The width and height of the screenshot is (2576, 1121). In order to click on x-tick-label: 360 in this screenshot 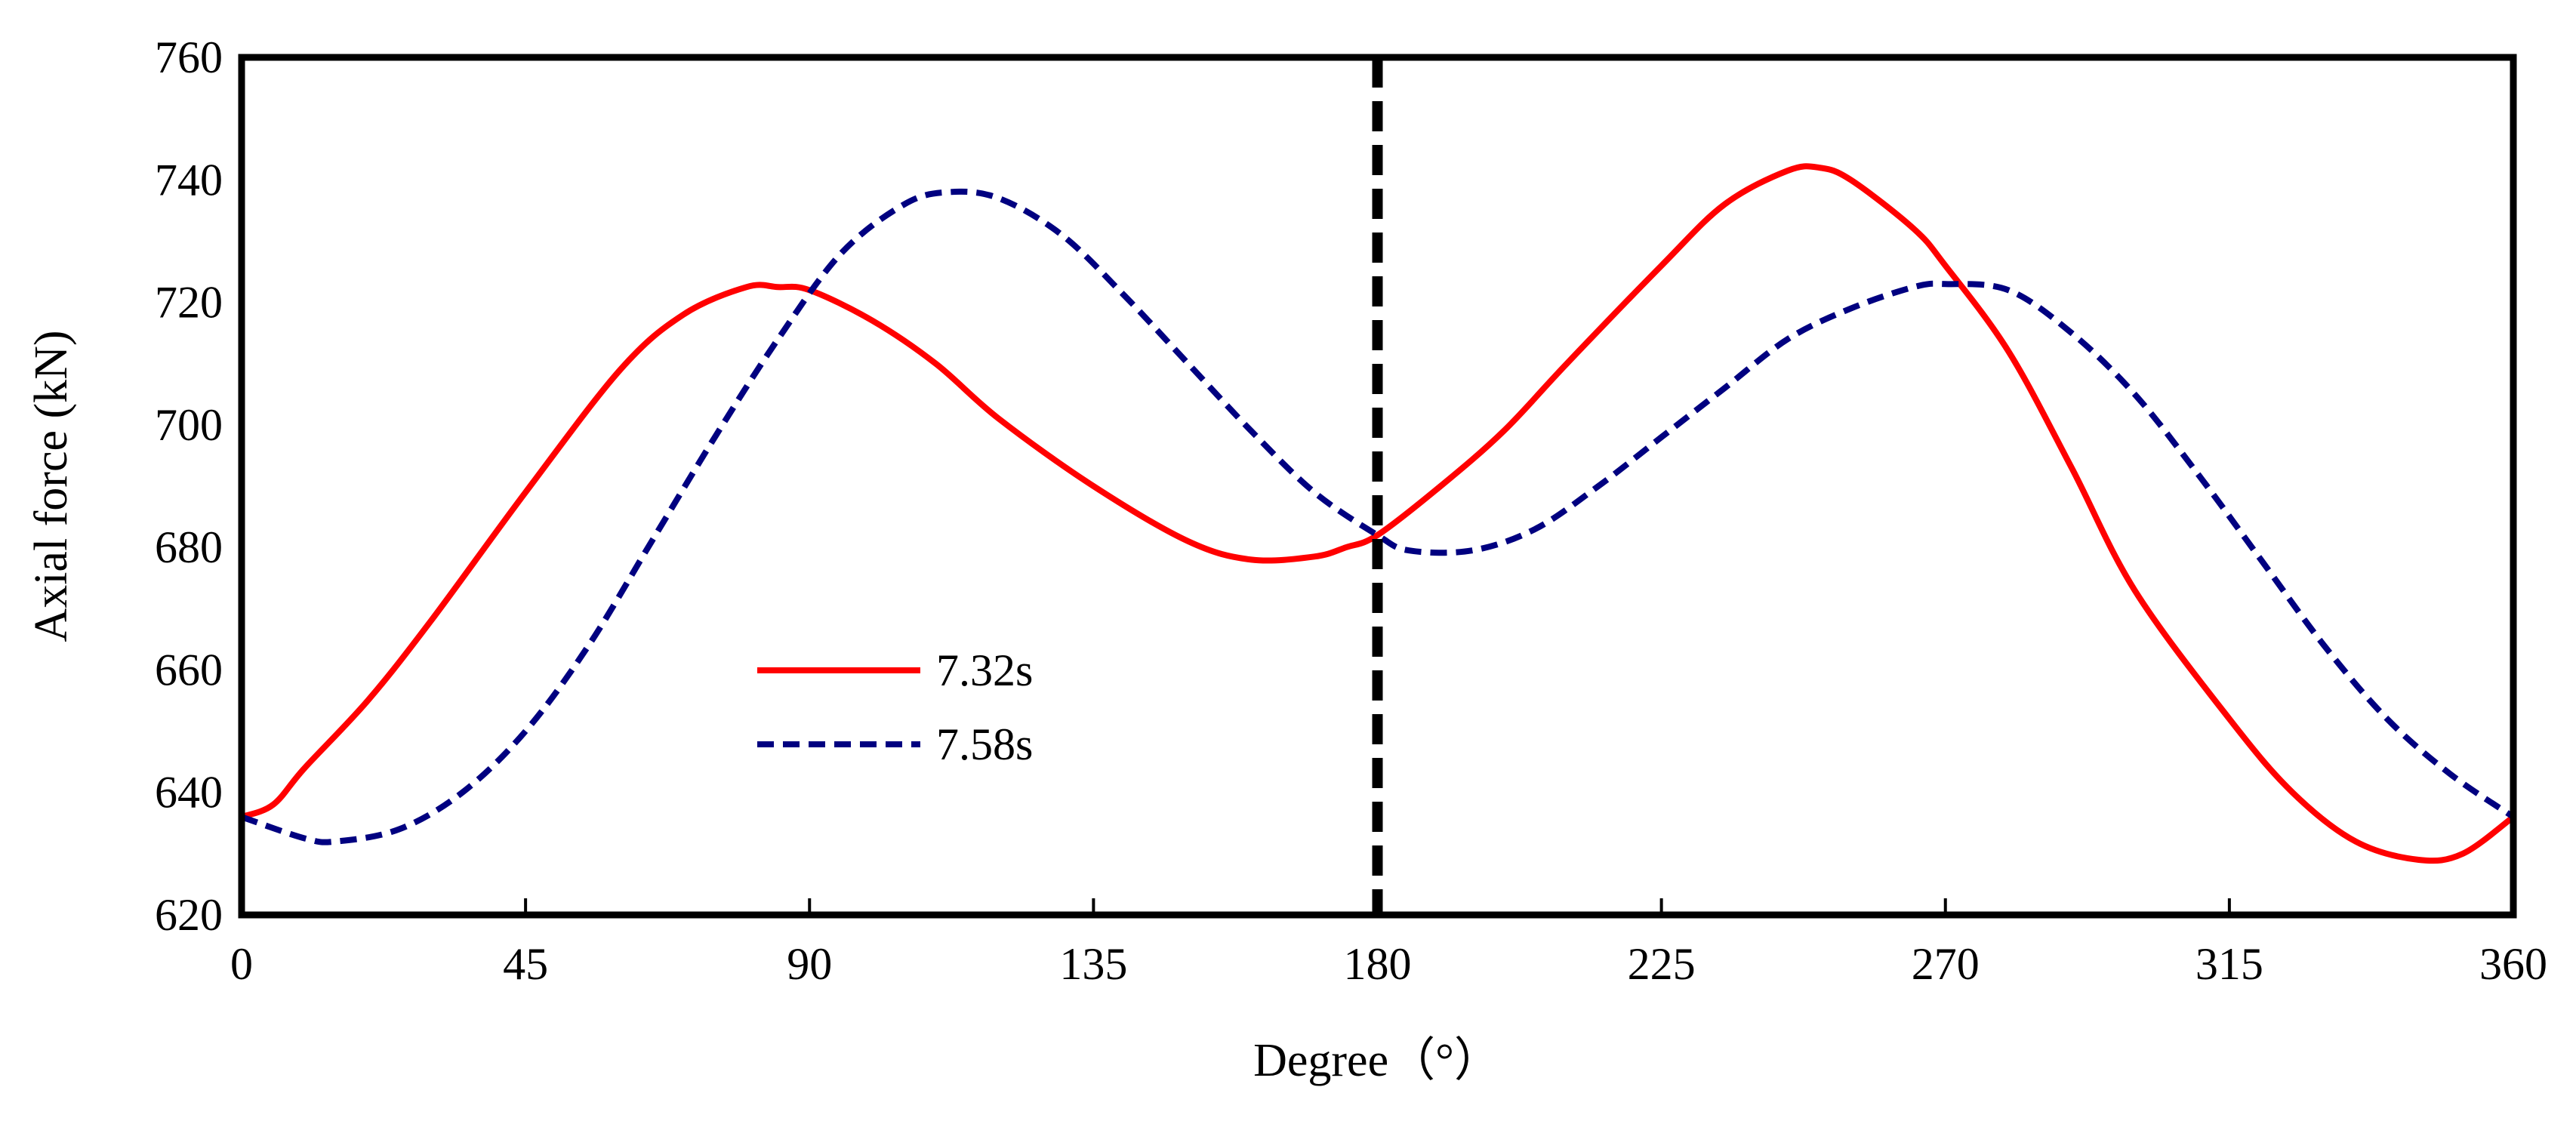, I will do `click(2513, 964)`.